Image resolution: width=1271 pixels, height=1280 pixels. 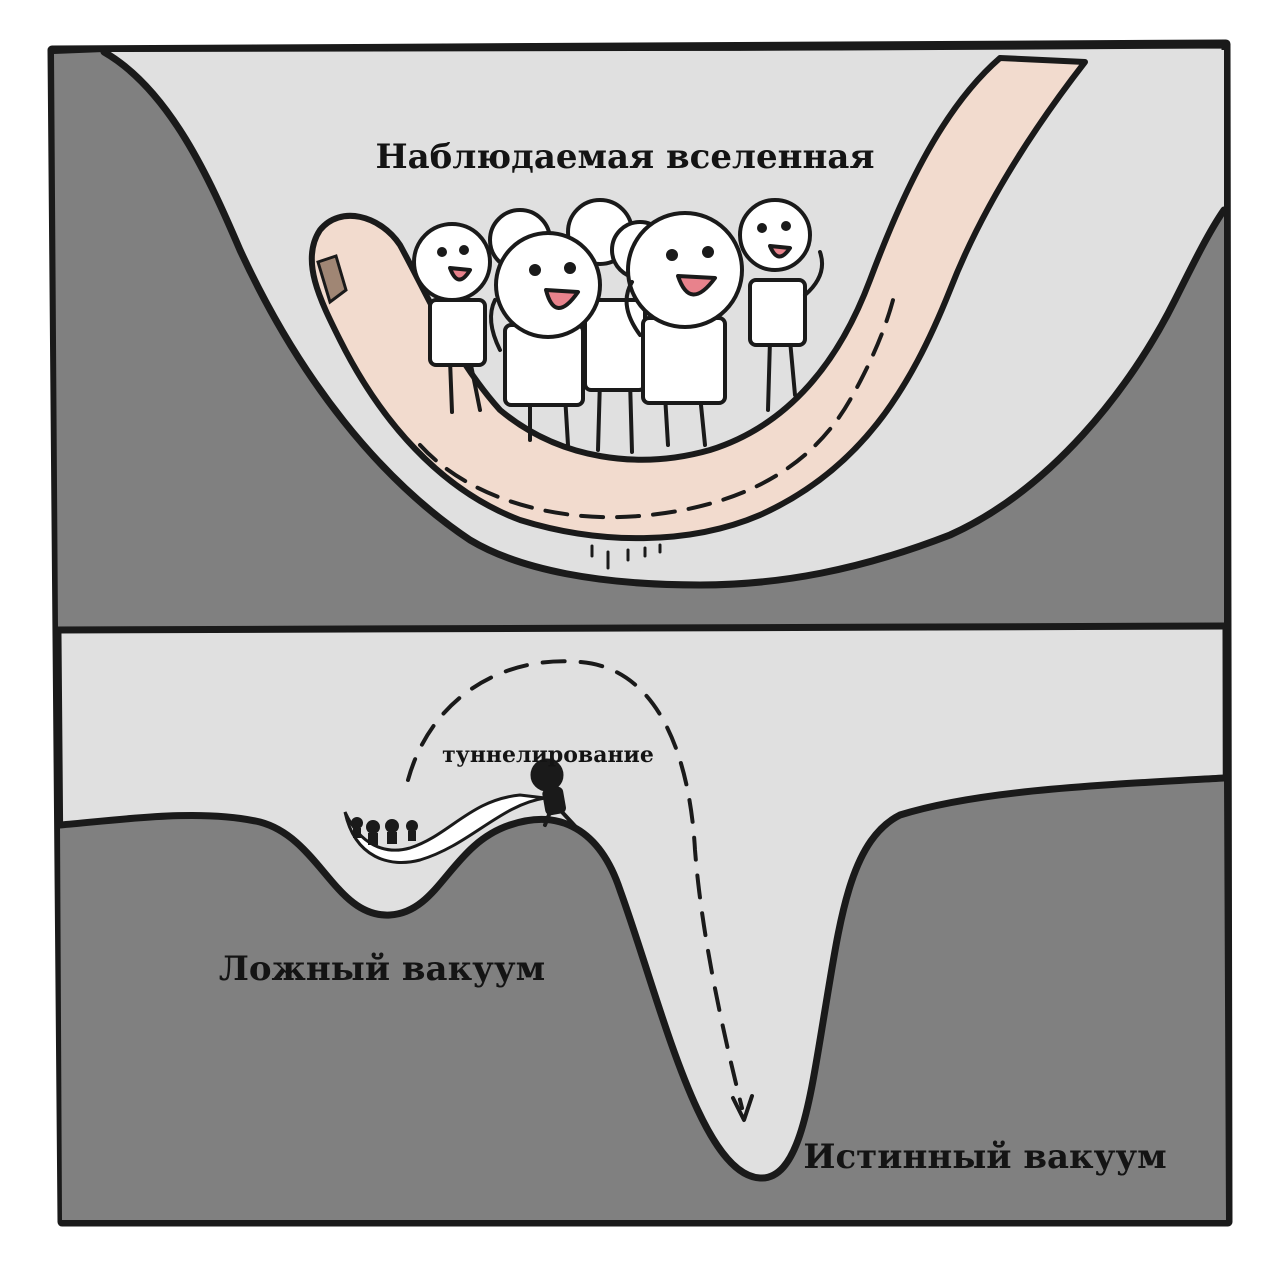 I want to click on tunneling-figure, so click(x=553, y=793).